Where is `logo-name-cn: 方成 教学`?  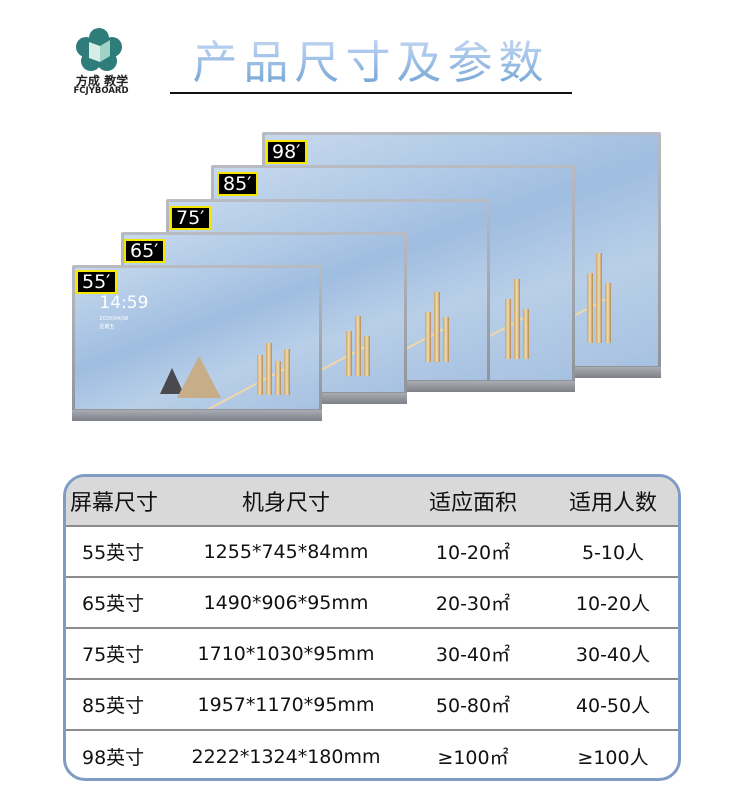
logo-name-cn: 方成 教学 is located at coordinates (102, 81).